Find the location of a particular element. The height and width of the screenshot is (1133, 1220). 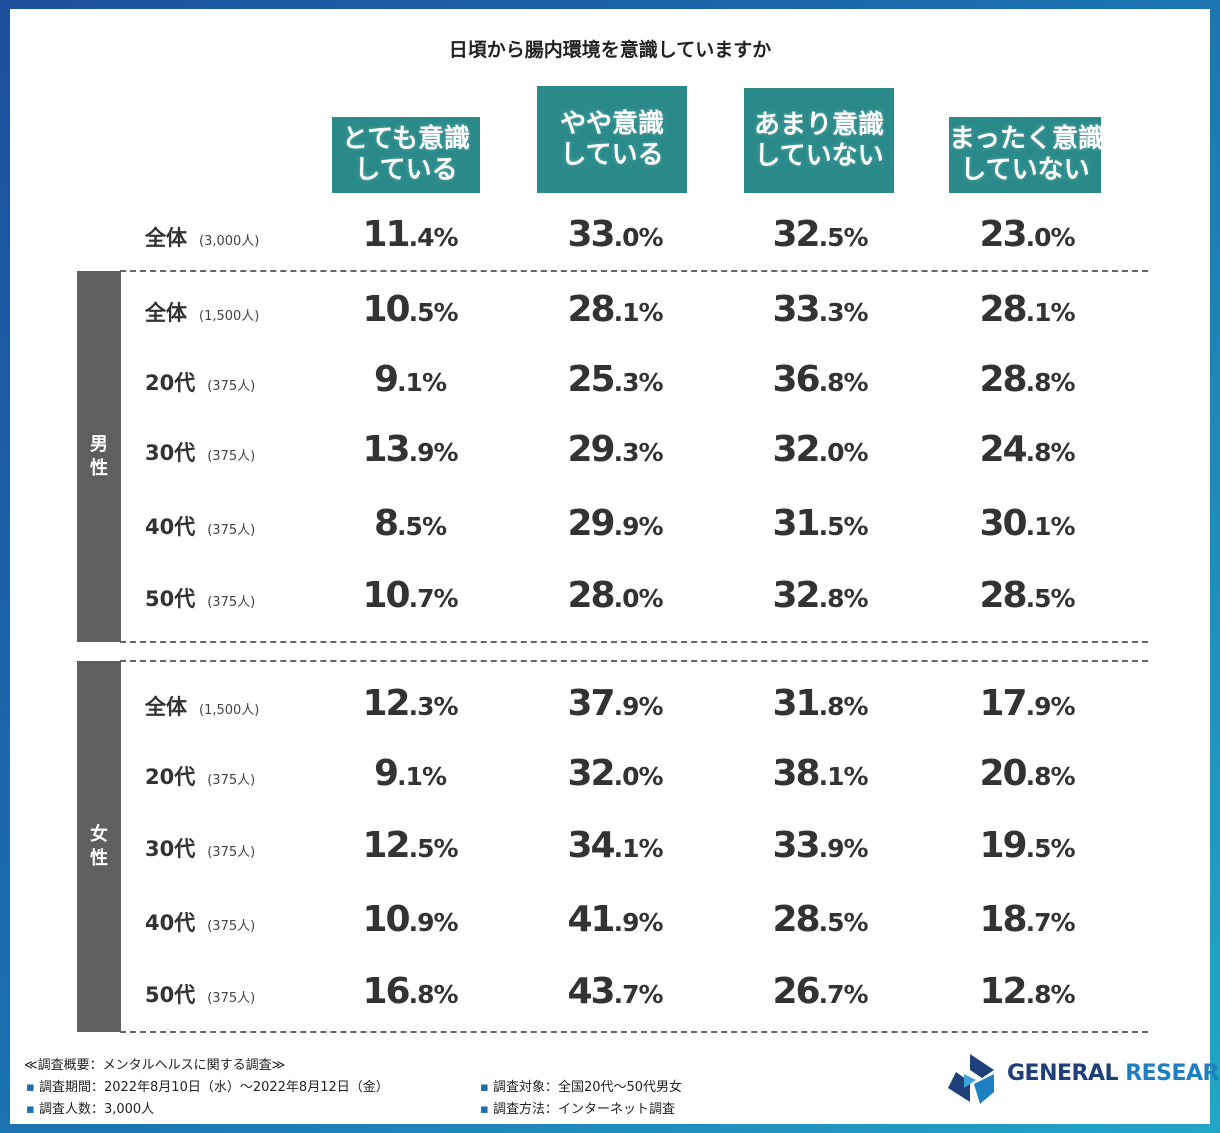

value-cell: 28.0% is located at coordinates (615, 595).